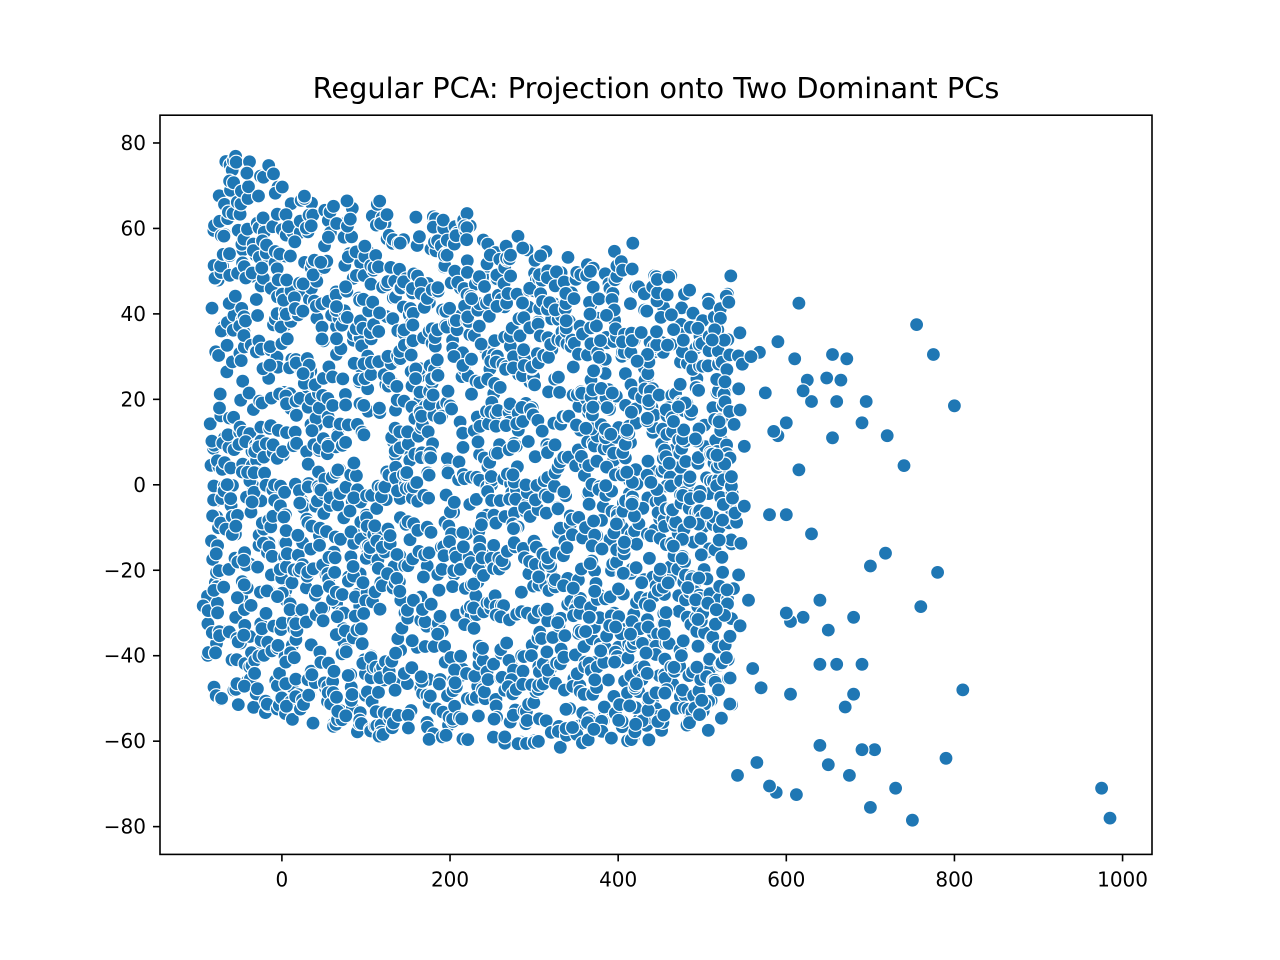  What do you see at coordinates (139, 485) in the screenshot?
I see `y-tick-label: 0` at bounding box center [139, 485].